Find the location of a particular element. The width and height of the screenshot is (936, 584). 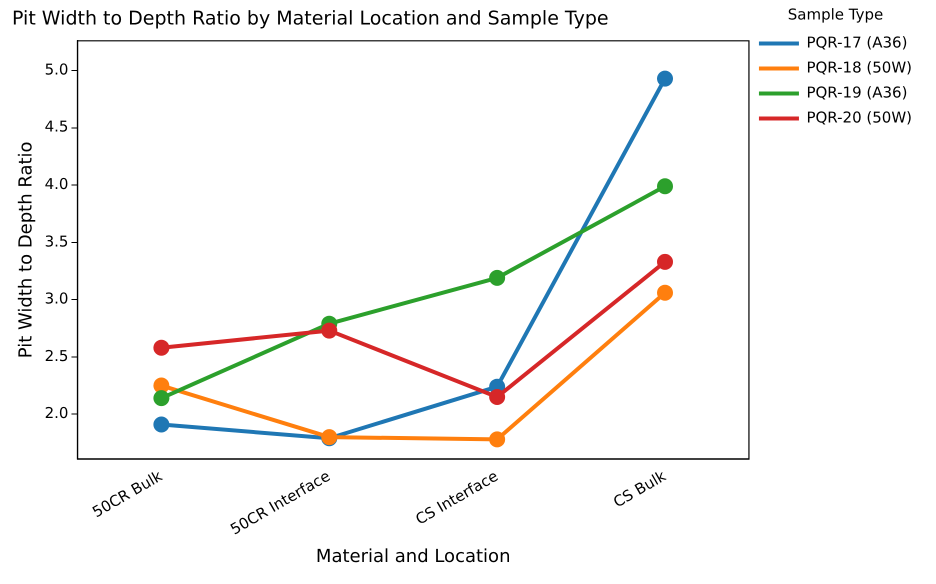

legend-title: Sample Type is located at coordinates (836, 14).